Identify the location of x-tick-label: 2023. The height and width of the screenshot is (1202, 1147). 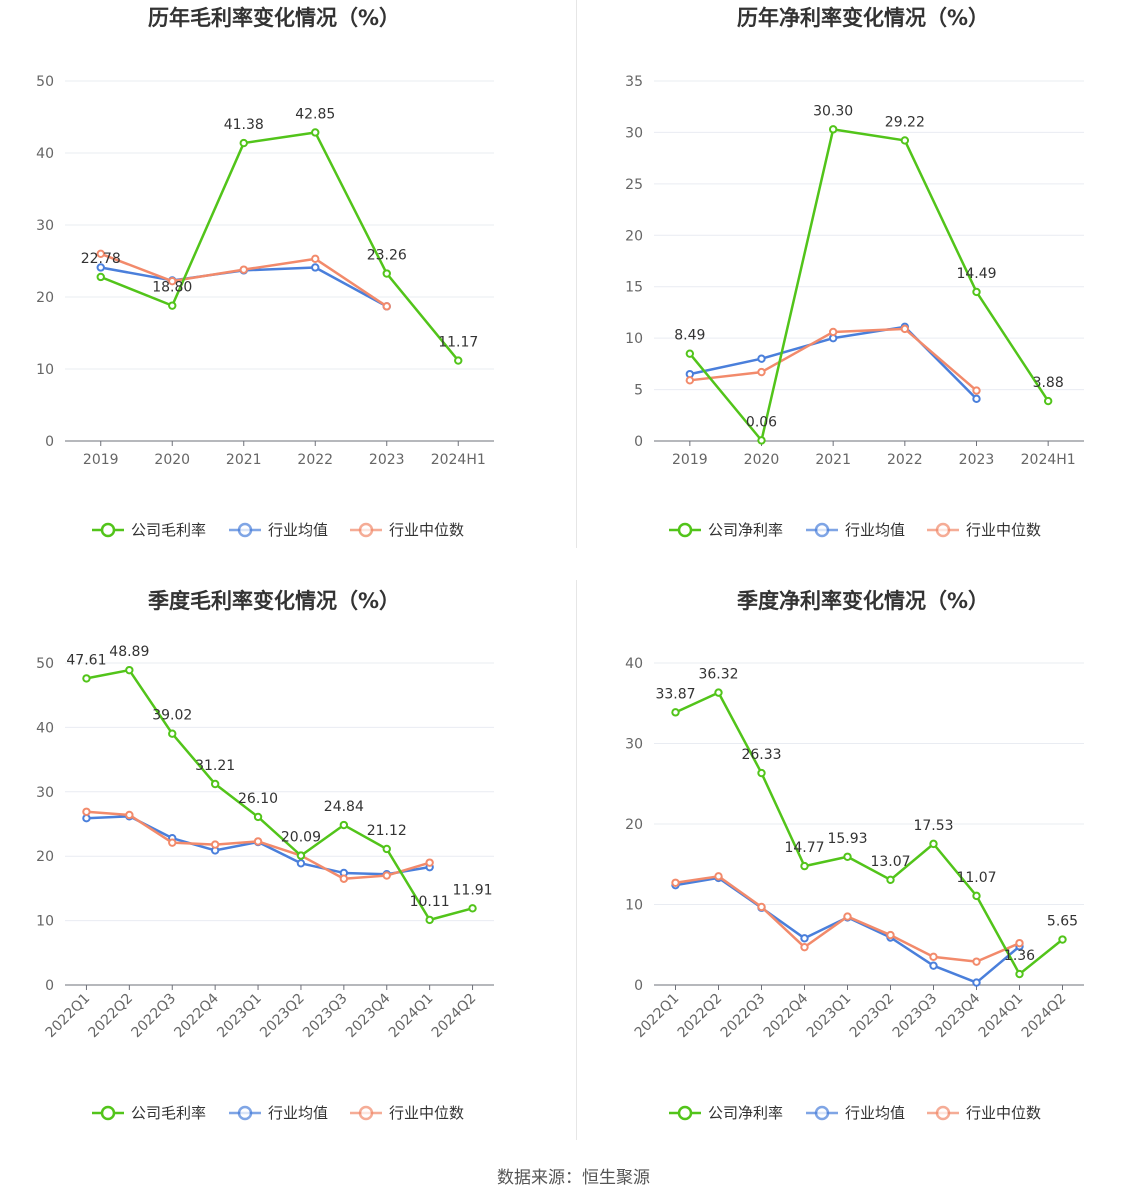
(977, 460).